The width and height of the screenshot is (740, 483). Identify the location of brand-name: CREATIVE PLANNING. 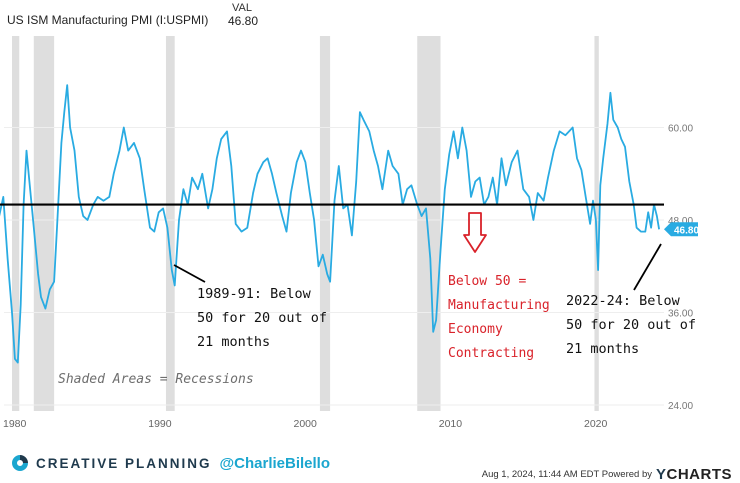
(124, 463).